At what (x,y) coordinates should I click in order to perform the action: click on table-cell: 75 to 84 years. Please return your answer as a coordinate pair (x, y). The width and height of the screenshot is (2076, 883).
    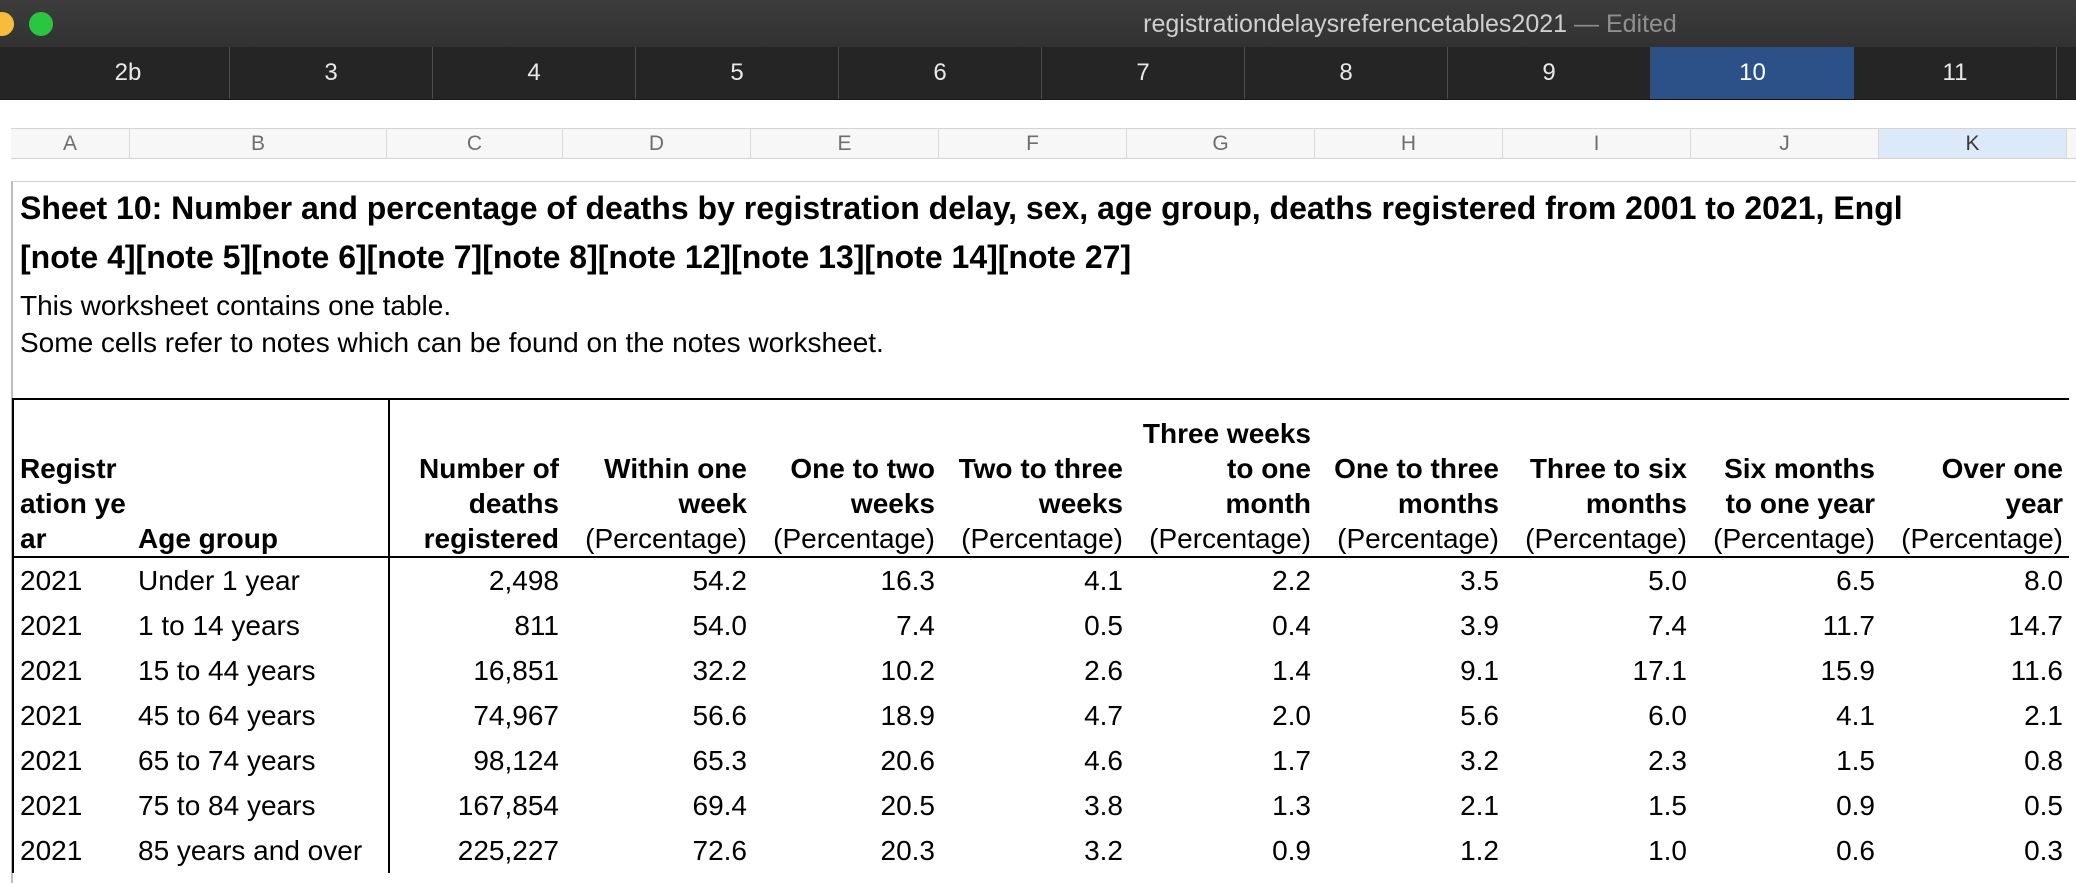
    Looking at the image, I should click on (227, 805).